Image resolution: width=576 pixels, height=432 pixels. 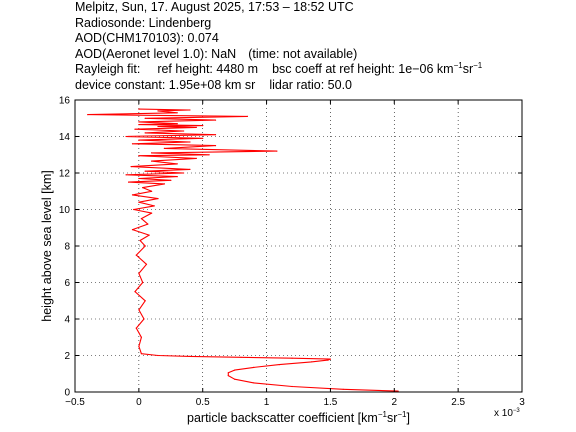 I want to click on y-tick-label: 12, so click(x=65, y=174).